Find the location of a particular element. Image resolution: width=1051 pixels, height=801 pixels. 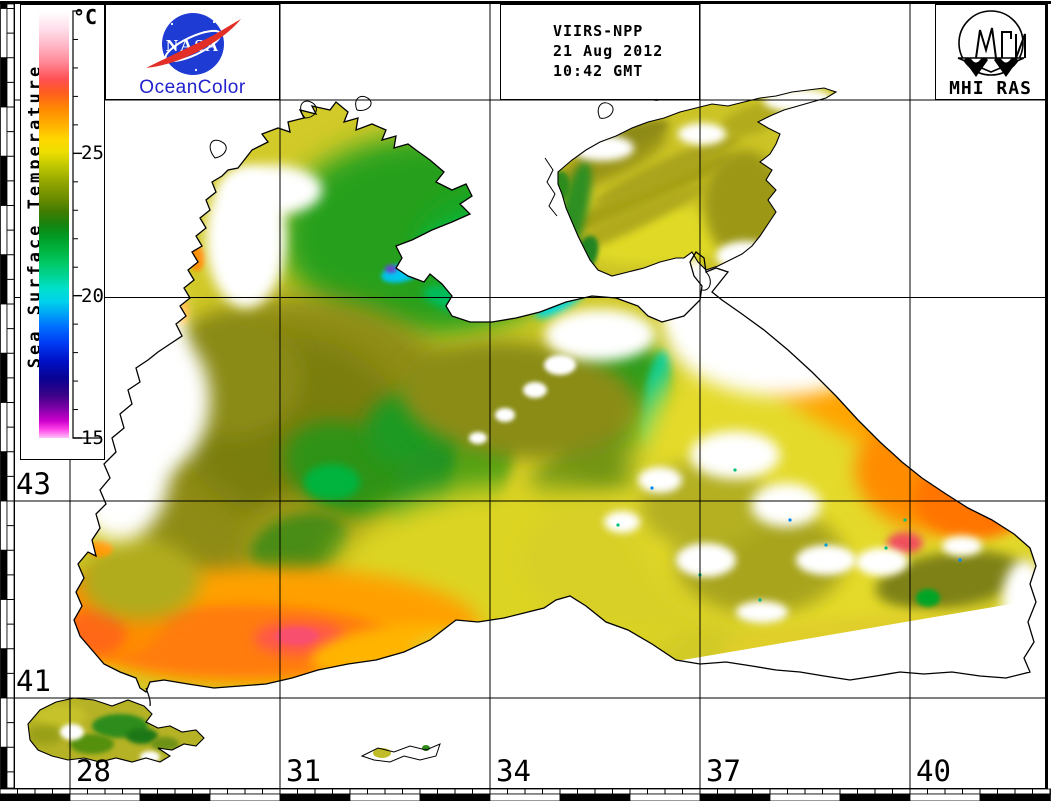

scene-info-box: VIIRS-NPP 21 Aug 2012 10:42 GMT is located at coordinates (600, 52).